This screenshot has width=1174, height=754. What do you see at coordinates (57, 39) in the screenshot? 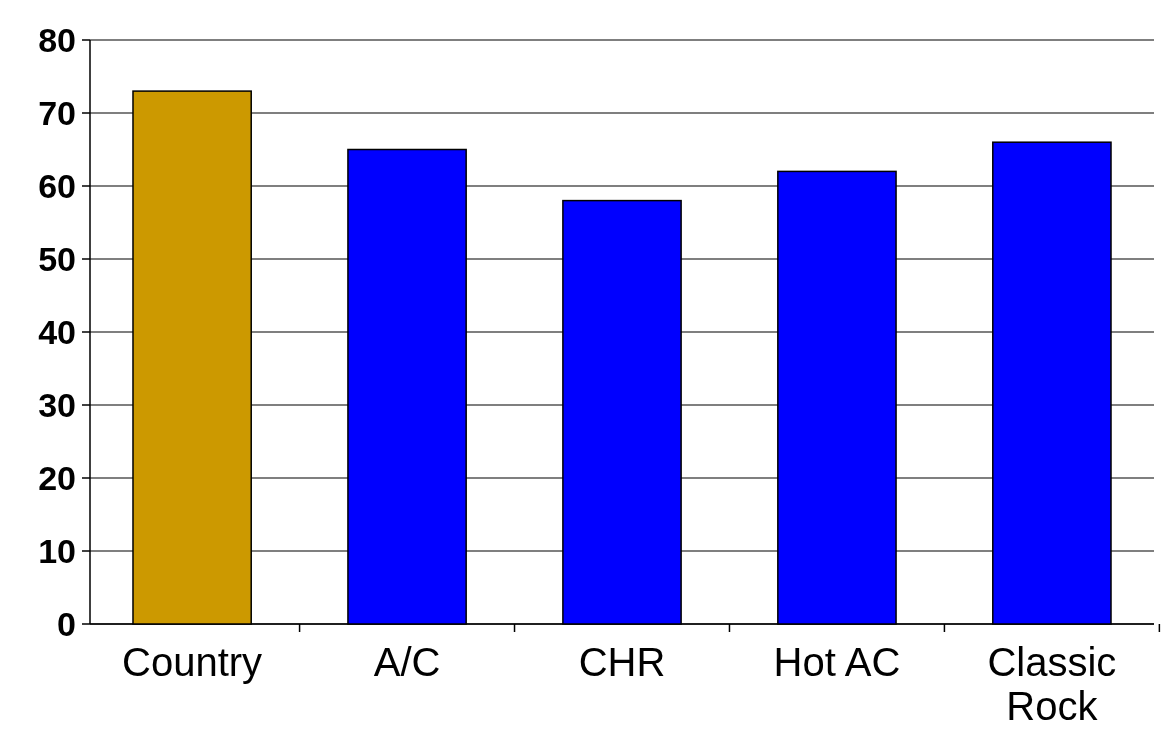
I see `y-tick-label: 80` at bounding box center [57, 39].